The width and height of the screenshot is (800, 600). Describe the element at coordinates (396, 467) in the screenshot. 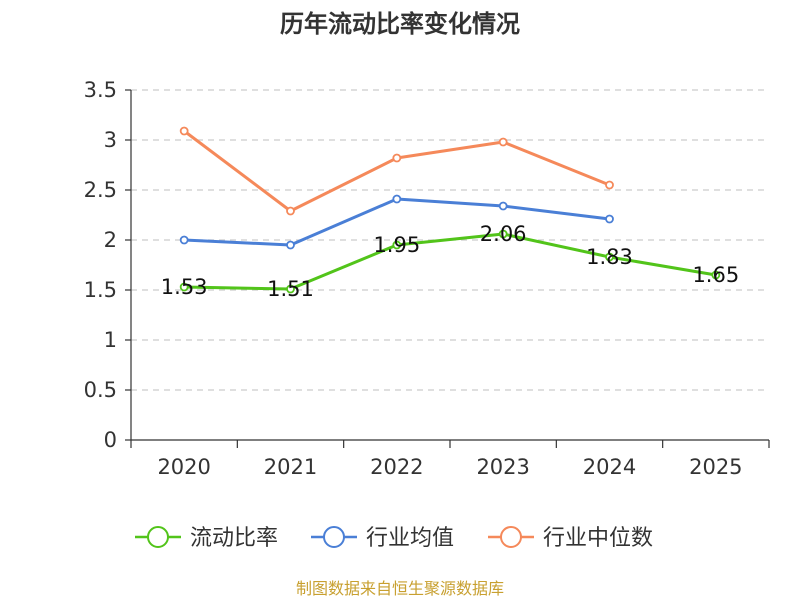

I see `x-tick-label-2022: 2022` at that location.